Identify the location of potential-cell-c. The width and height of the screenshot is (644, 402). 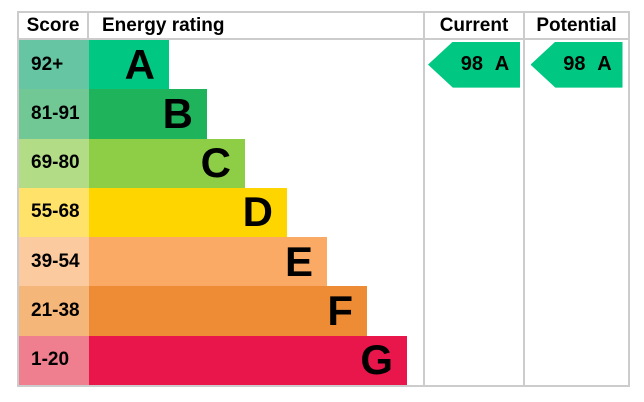
(575, 163).